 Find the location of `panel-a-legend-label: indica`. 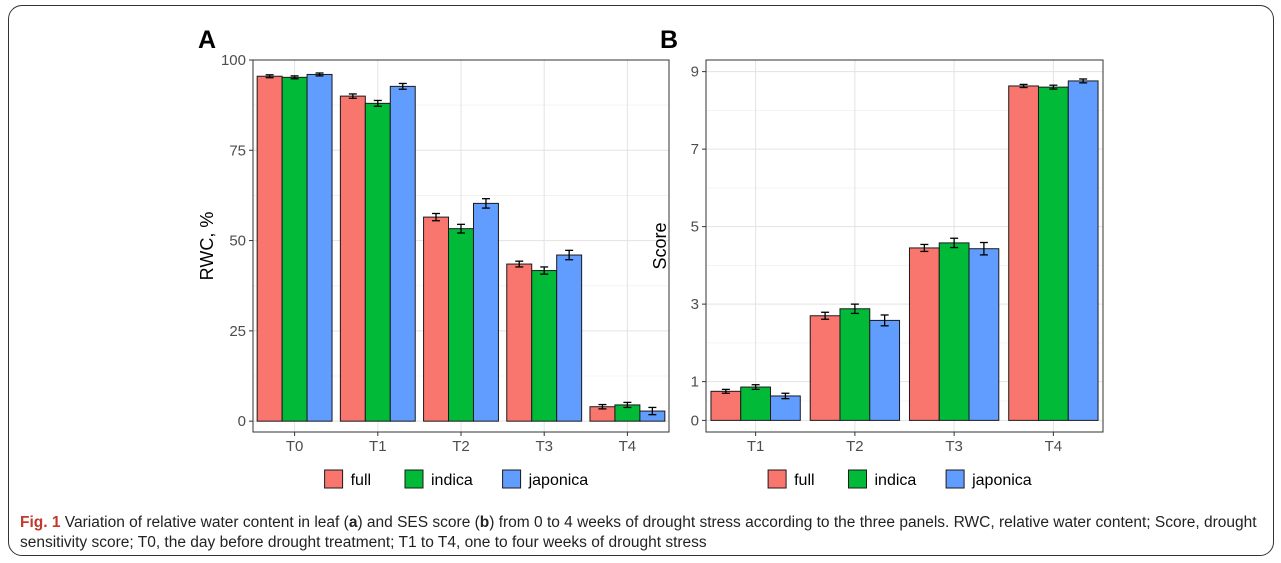

panel-a-legend-label: indica is located at coordinates (452, 480).